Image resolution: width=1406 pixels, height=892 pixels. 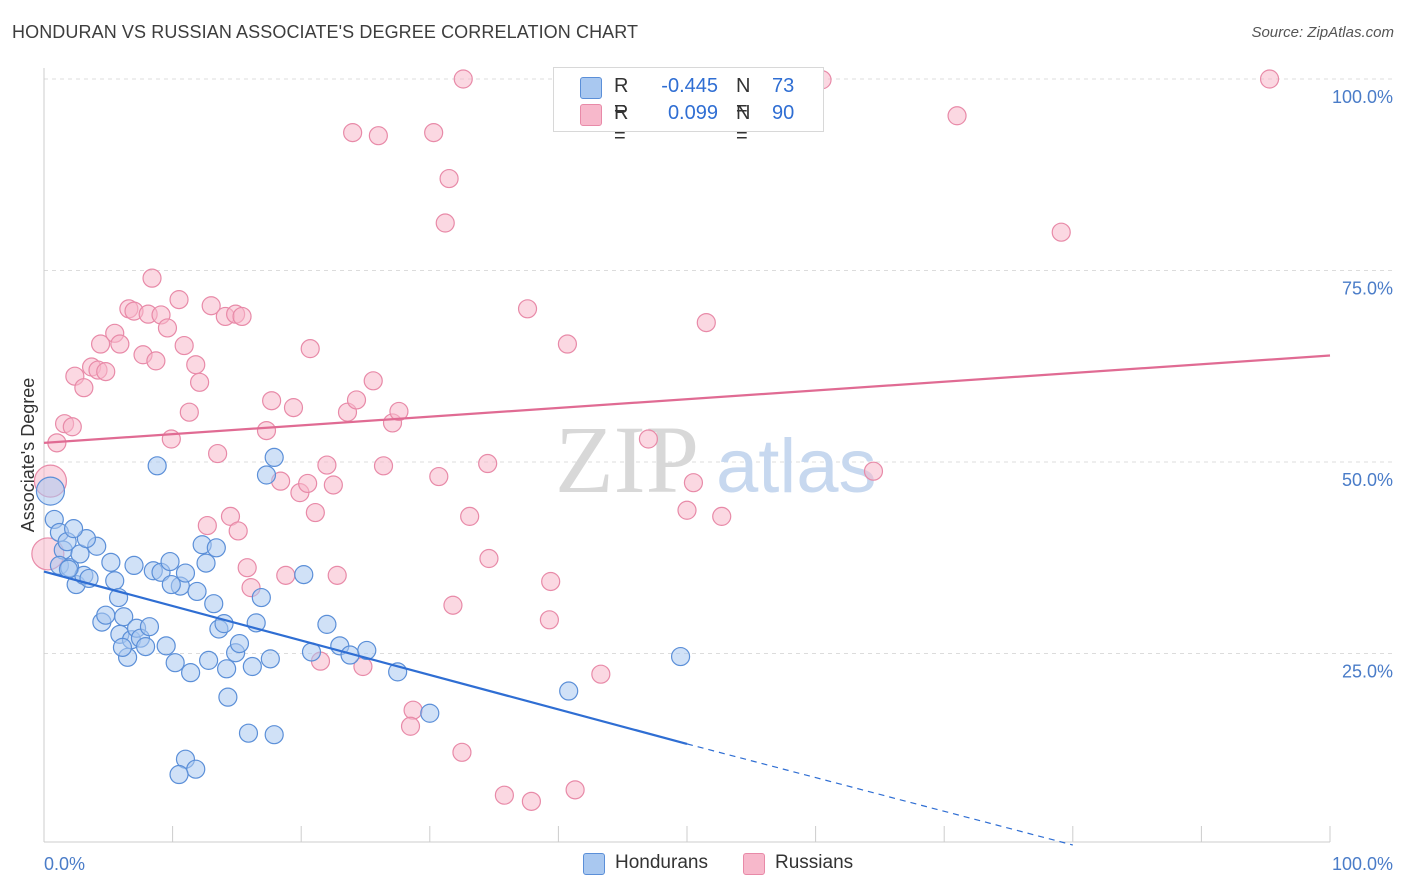 What do you see at coordinates (594, 864) in the screenshot?
I see `hondurans-legend-swatch` at bounding box center [594, 864].